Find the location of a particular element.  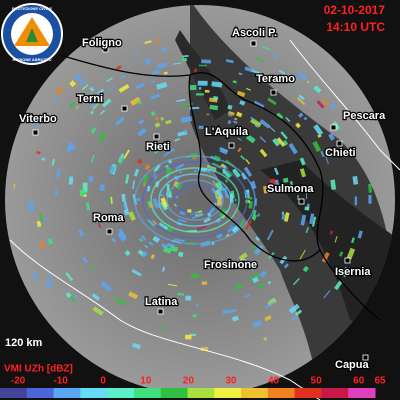

logo: PROTEZIONE CIVILE REGIONE ABRUZZO is located at coordinates (32, 34).